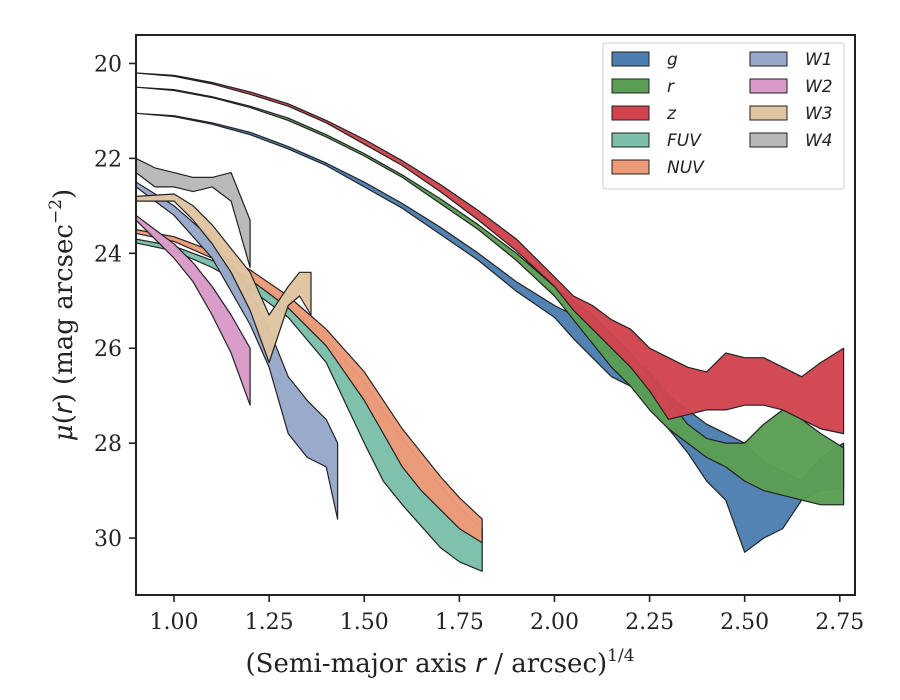 The image size is (900, 700). Describe the element at coordinates (269, 622) in the screenshot. I see `x-tick-label: 1.25` at that location.